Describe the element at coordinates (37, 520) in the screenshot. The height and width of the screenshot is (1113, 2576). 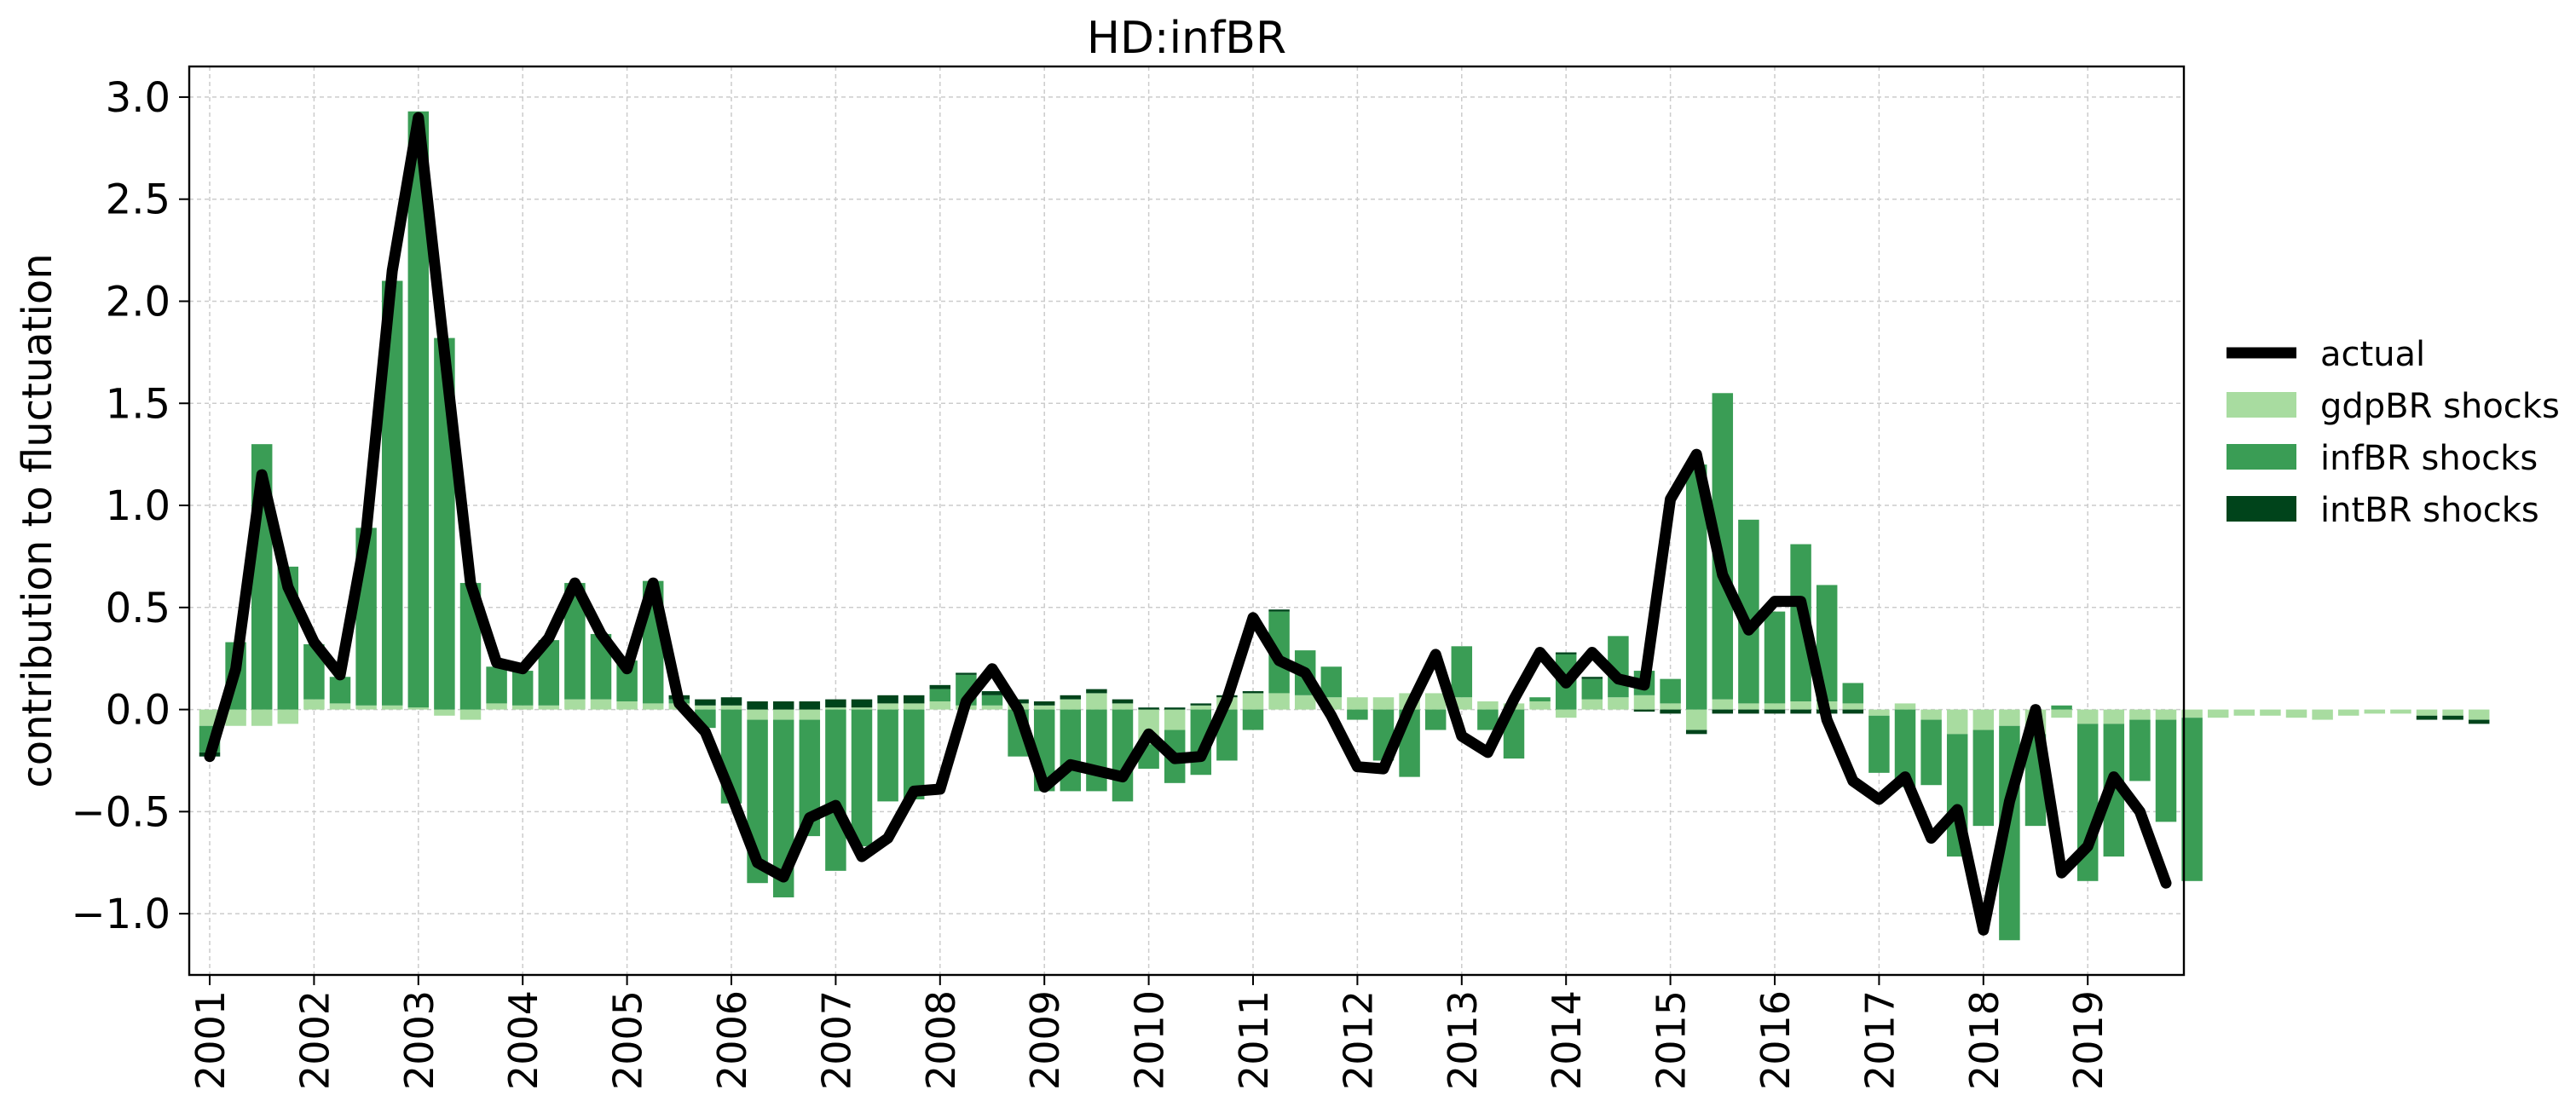
I see `y-axis-label: contribution to fluctuation` at that location.